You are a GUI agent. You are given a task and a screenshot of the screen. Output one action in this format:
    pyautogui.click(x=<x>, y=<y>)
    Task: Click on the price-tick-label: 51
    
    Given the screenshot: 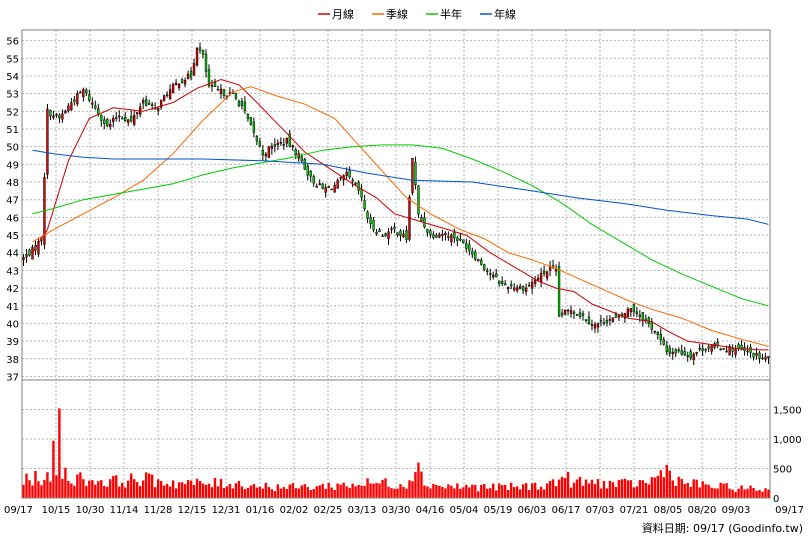 What is the action you would take?
    pyautogui.click(x=12, y=130)
    